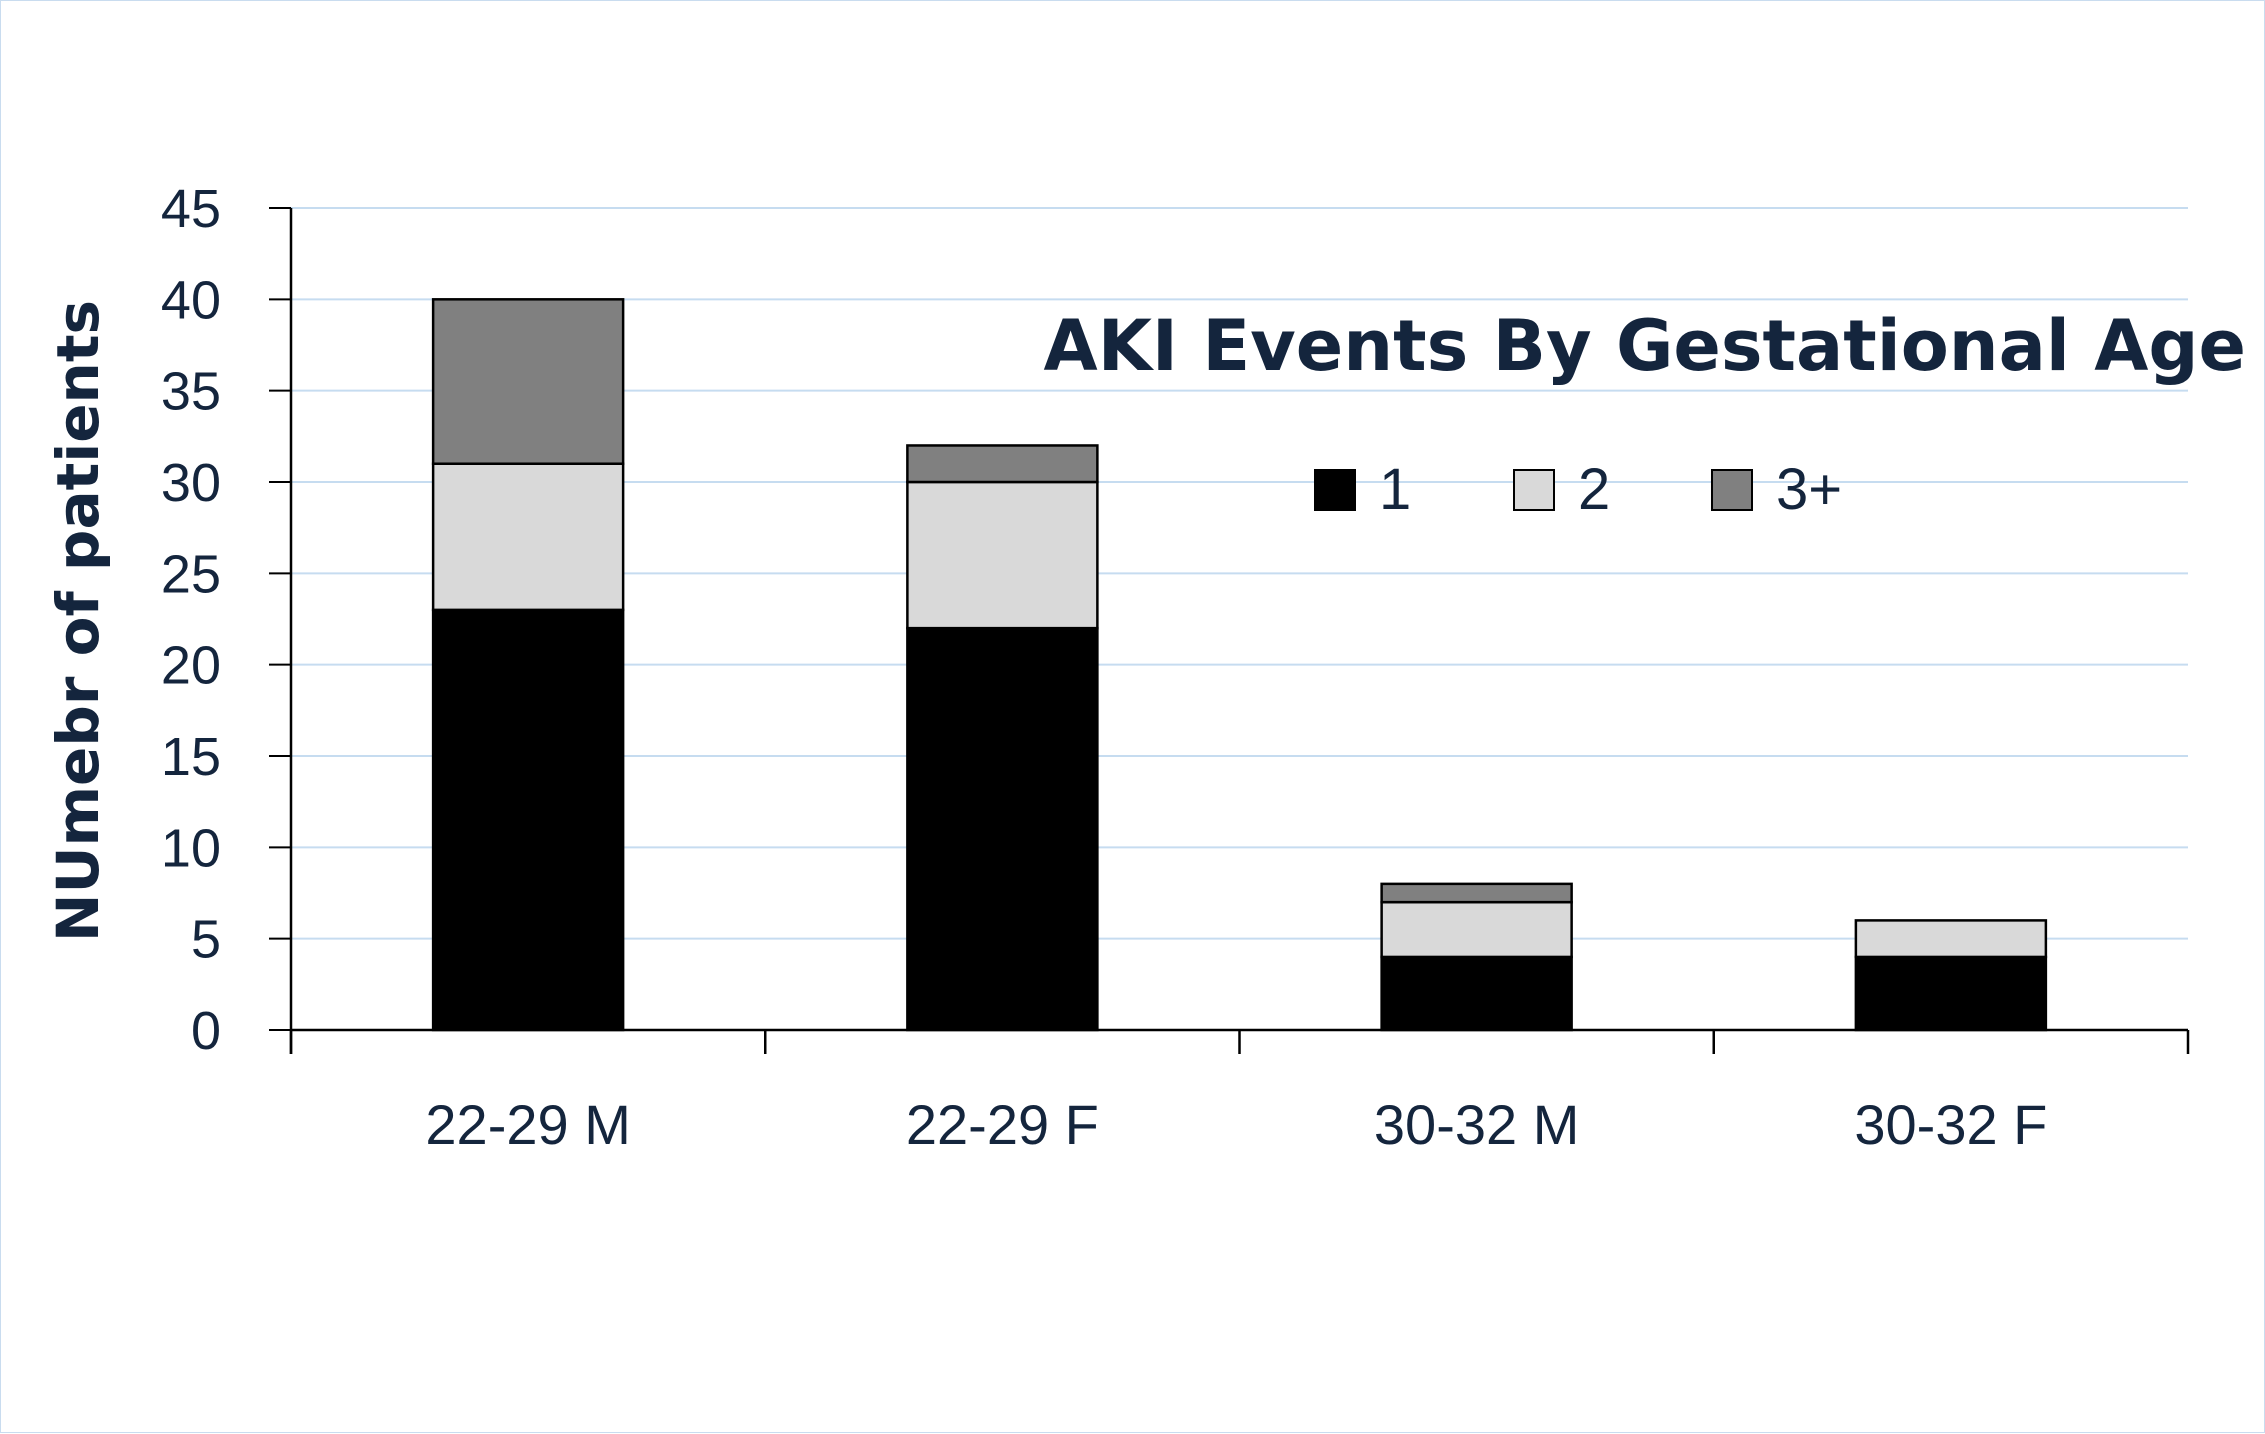 The width and height of the screenshot is (2265, 1434). Describe the element at coordinates (191, 209) in the screenshot. I see `y-tick-label: 45` at that location.